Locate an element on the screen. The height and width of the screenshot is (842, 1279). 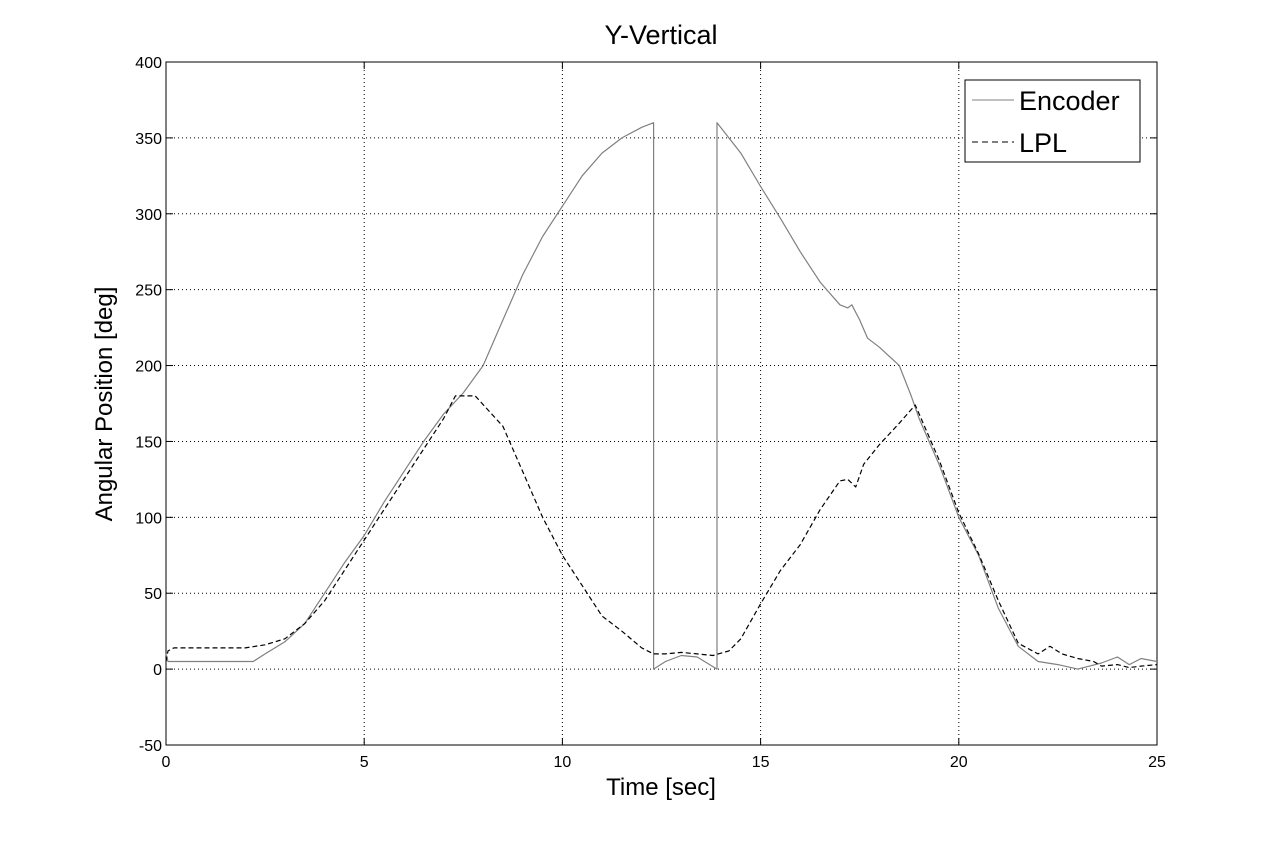
x-tick-label: 5 is located at coordinates (364, 762).